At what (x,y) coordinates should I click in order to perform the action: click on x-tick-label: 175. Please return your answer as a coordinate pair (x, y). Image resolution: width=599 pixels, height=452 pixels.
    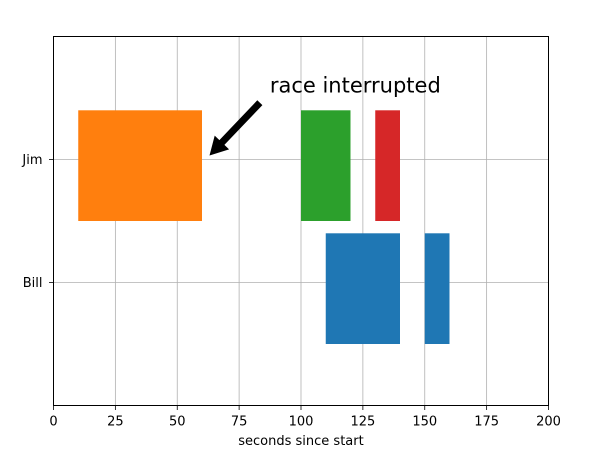
    Looking at the image, I should click on (486, 422).